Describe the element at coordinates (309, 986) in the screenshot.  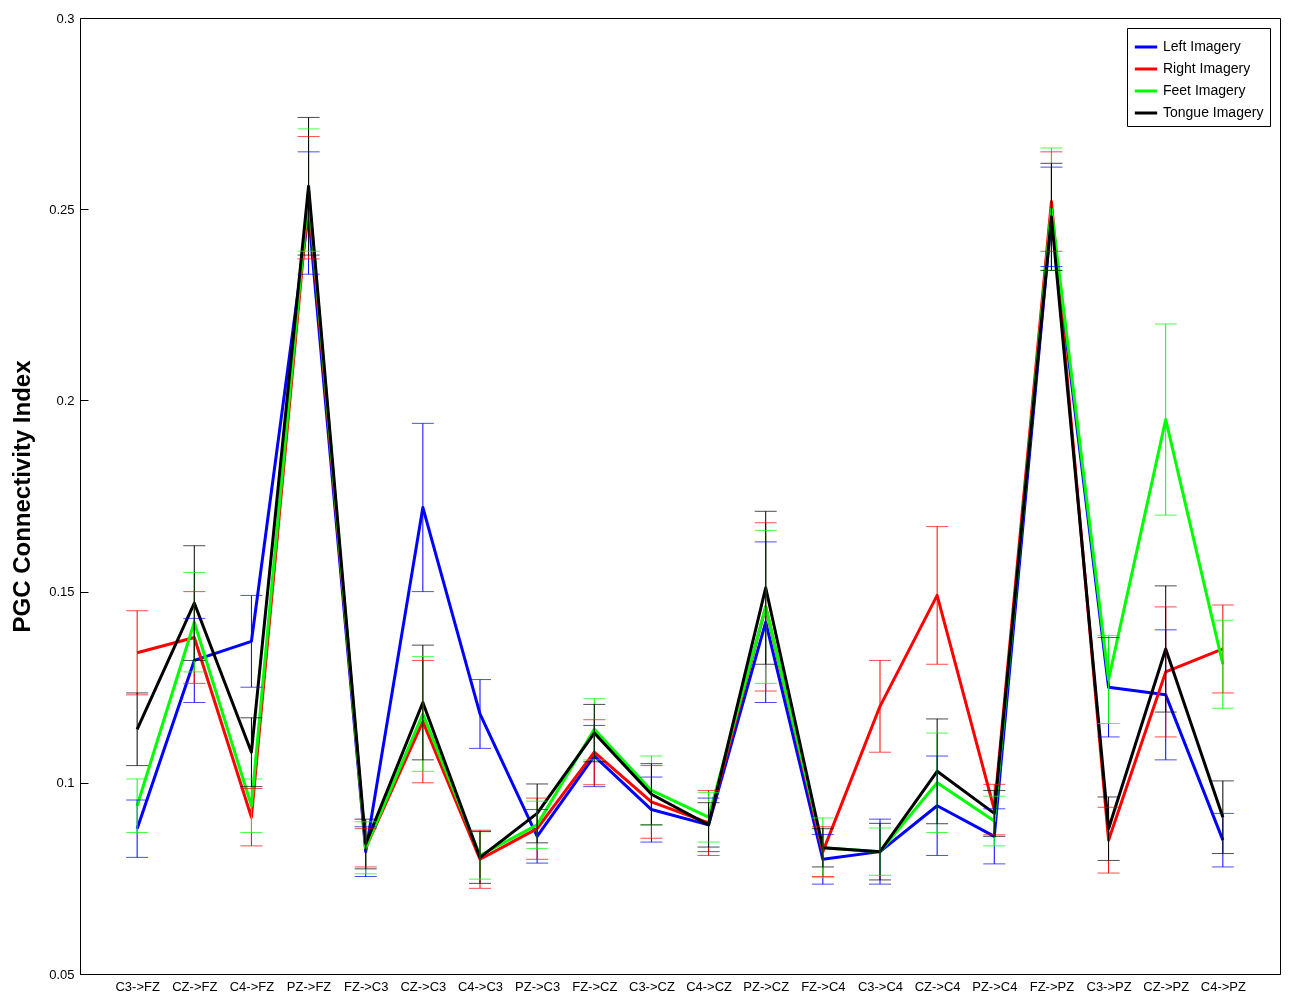
I see `x-tick-label: PZ->FZ` at that location.